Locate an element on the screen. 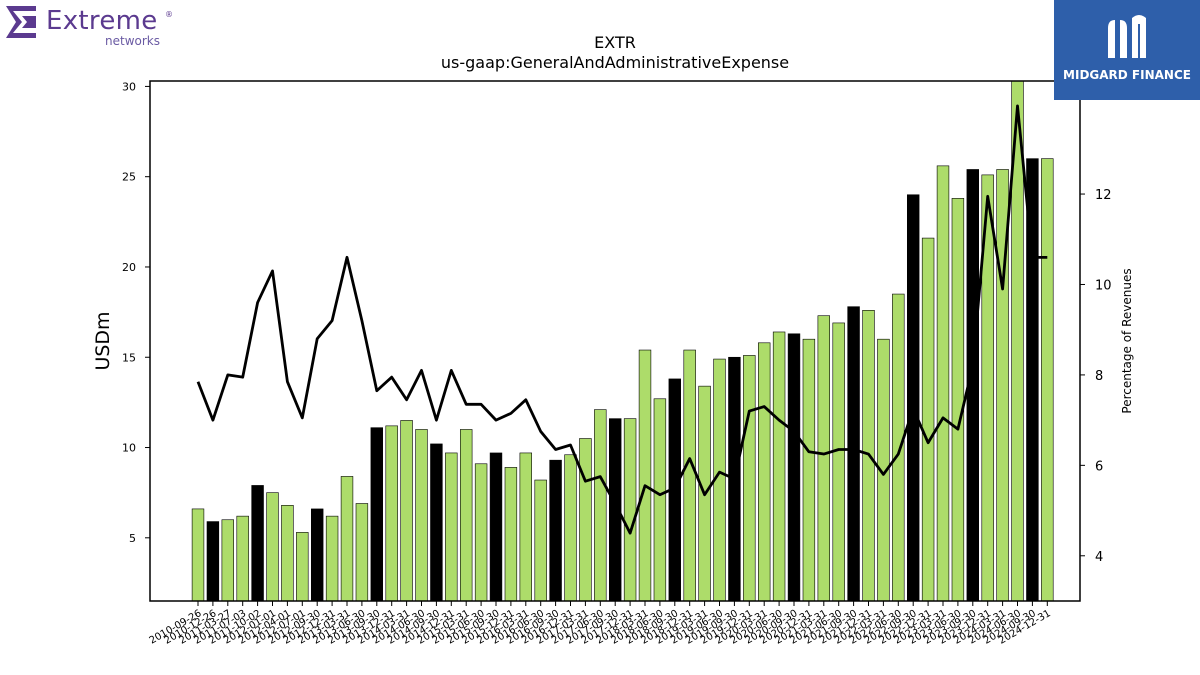 This screenshot has height=675, width=1200. midgard-finance-logo: MIDGARD FINANCE is located at coordinates (1127, 50).